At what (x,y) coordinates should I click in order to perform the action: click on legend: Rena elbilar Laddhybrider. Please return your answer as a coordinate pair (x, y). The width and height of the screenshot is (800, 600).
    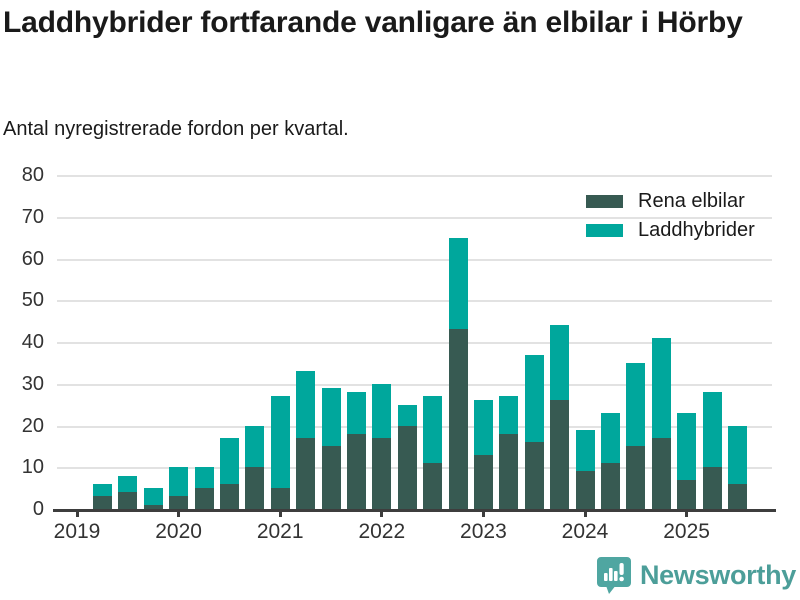
    Looking at the image, I should click on (670, 218).